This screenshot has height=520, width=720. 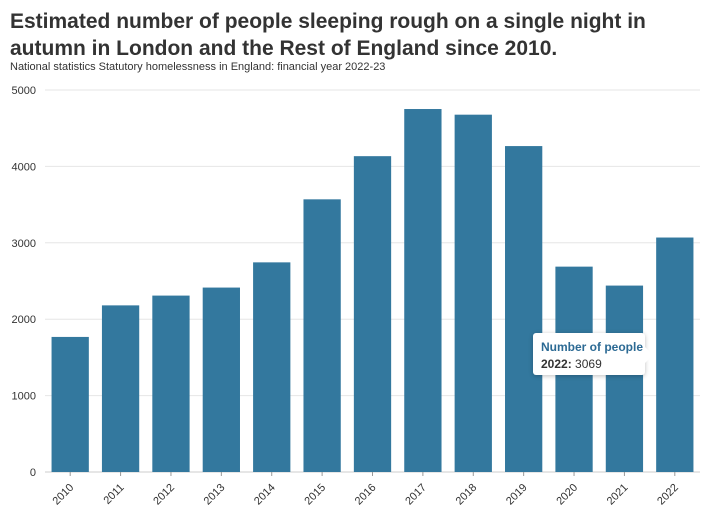 I want to click on y-tick-label: 1000, so click(x=24, y=397).